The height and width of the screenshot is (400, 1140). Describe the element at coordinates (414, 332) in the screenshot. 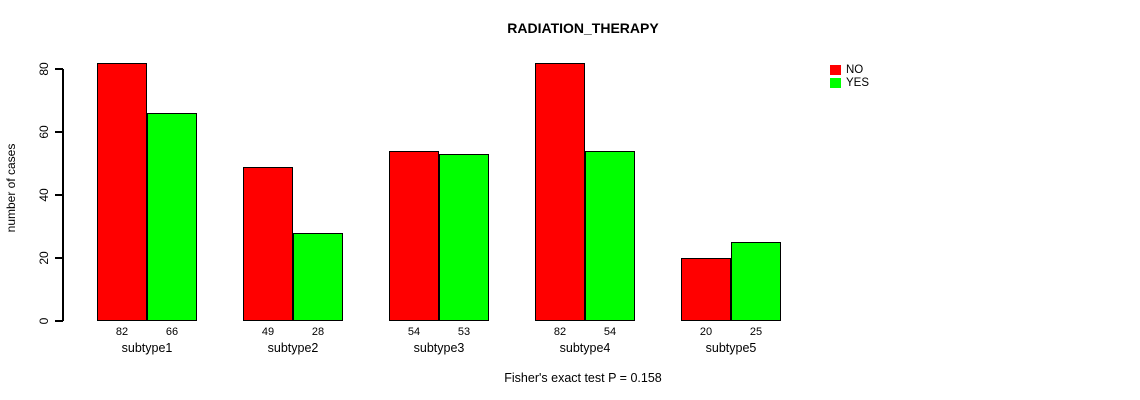

I see `bar-value-label-no-subtype3: 54` at that location.